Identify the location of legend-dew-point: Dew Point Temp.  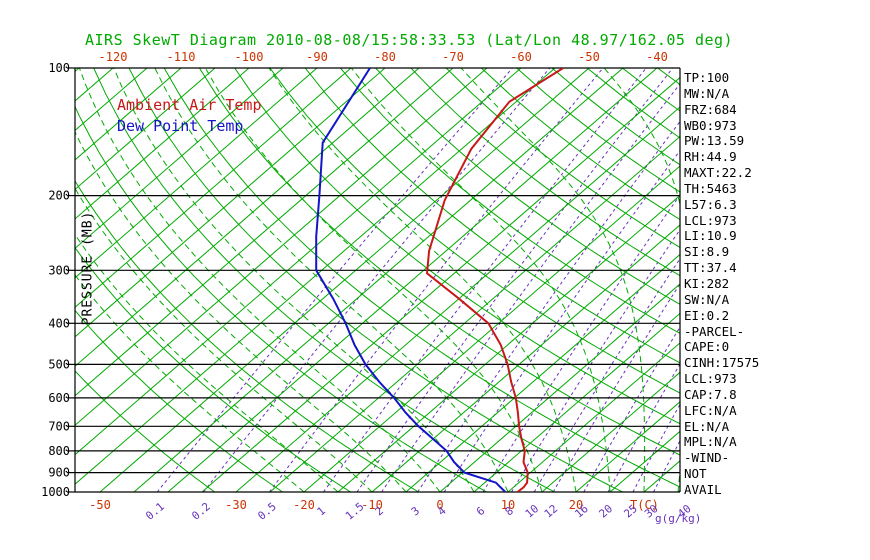
(180, 126).